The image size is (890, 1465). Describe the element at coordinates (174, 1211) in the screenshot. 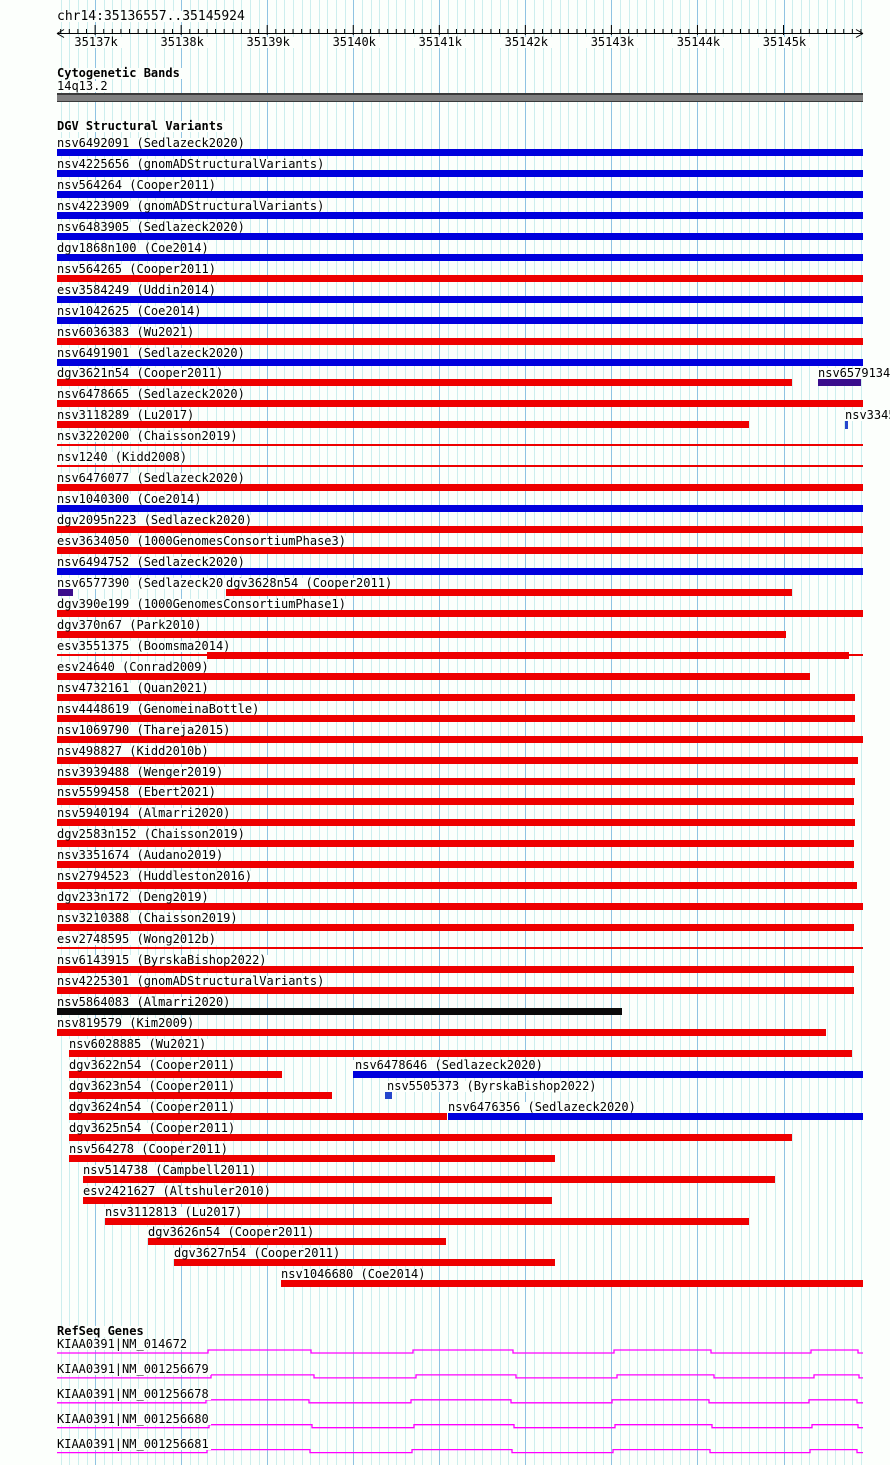

I see `variant-label: nsv3112813 (Lu2017)` at that location.